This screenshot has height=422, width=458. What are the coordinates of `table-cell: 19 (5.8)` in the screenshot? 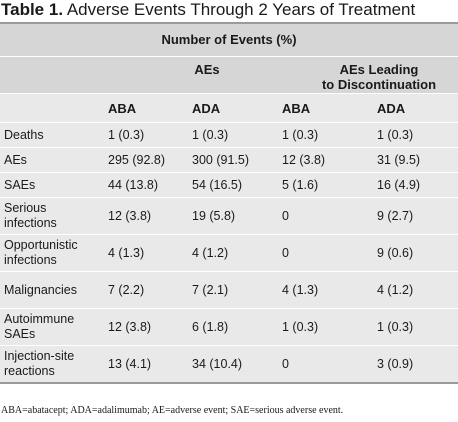 It's located at (231, 216).